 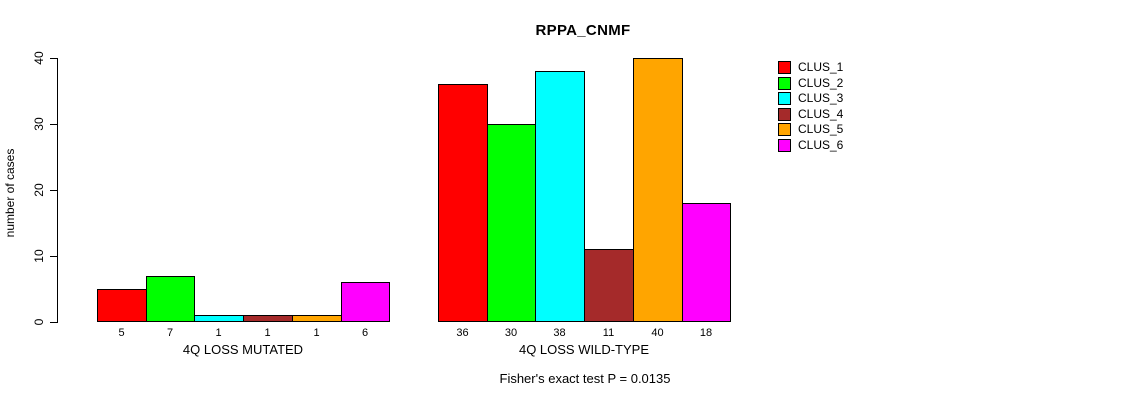 I want to click on bar-clus_3-group1, so click(x=560, y=196).